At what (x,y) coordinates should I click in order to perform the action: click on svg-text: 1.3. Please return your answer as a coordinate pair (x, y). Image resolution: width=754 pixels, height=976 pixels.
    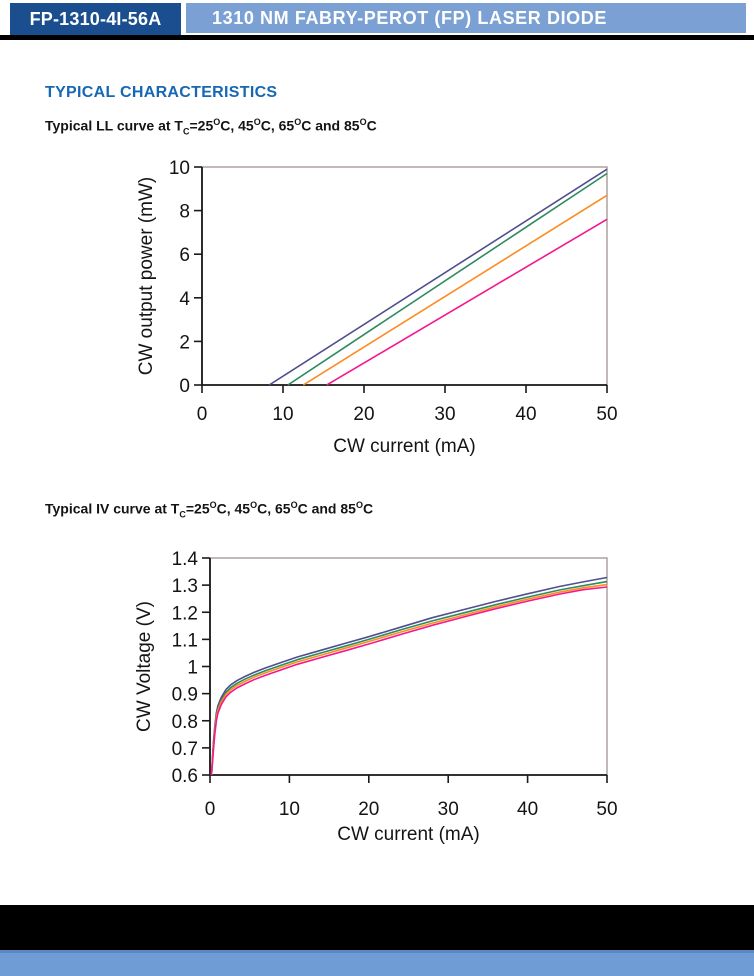
    Looking at the image, I should click on (185, 586).